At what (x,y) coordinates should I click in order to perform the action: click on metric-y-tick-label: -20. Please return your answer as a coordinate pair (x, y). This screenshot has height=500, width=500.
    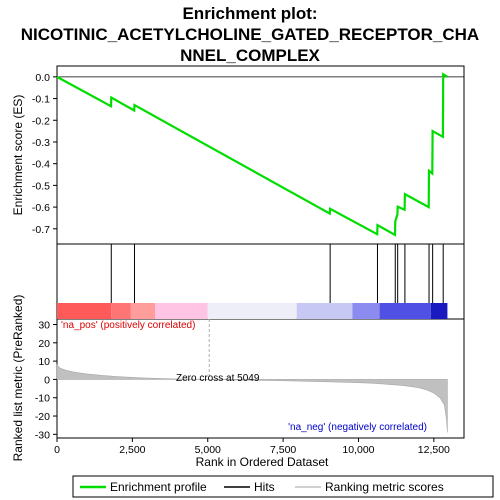
    Looking at the image, I should click on (42, 417).